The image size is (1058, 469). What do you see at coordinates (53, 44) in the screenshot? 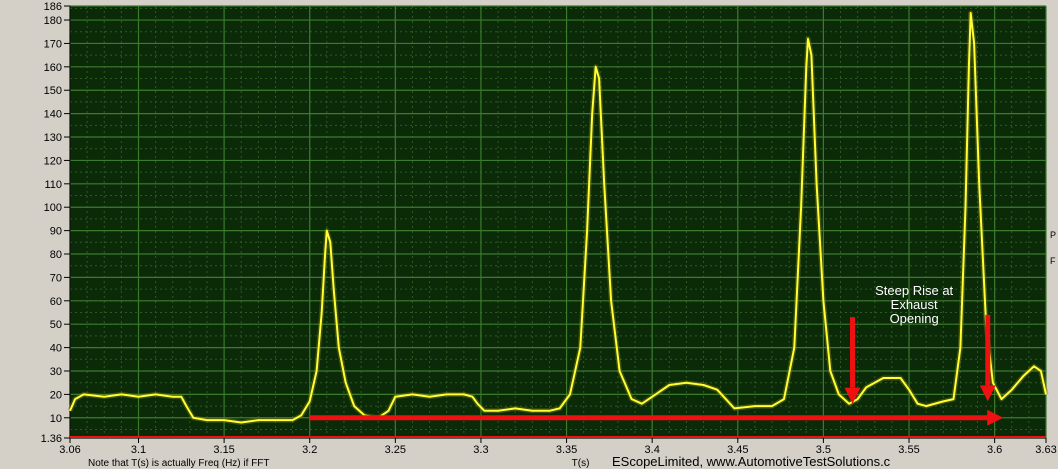
I see `y-tick-label: 170` at bounding box center [53, 44].